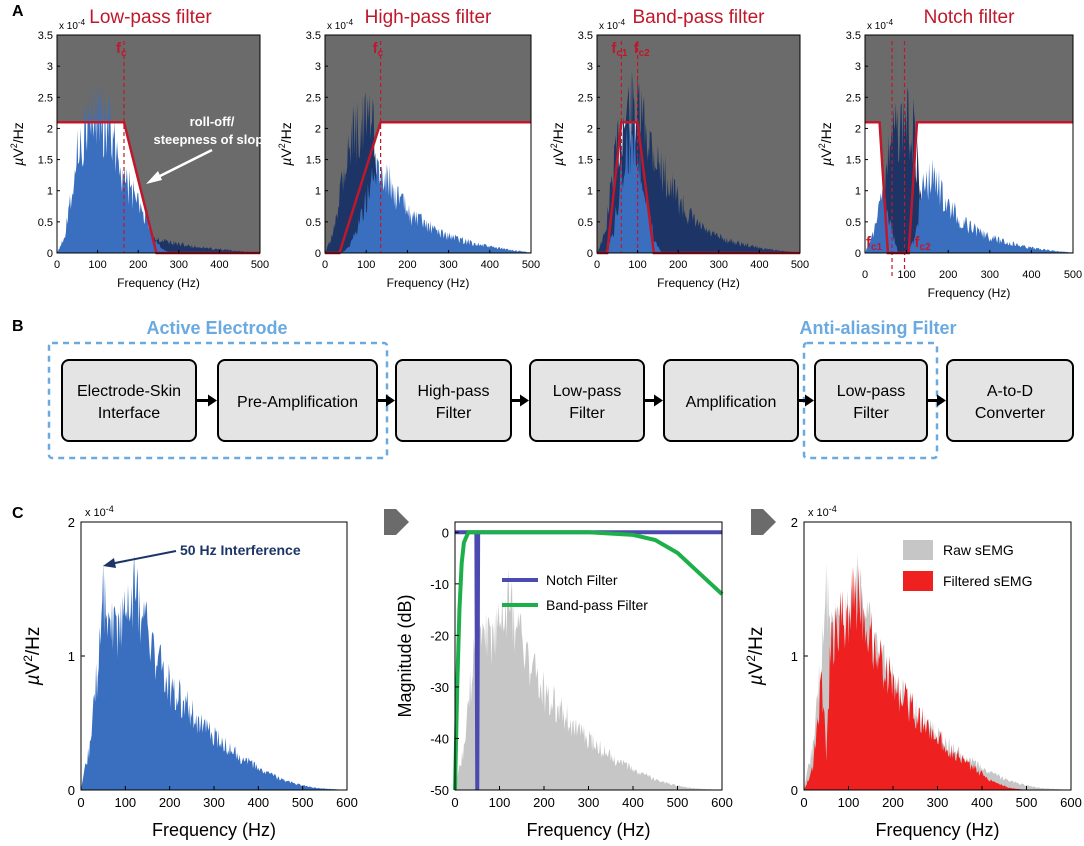 The image size is (1084, 846). I want to click on x-tick-label-3-2: 200, so click(678, 265).